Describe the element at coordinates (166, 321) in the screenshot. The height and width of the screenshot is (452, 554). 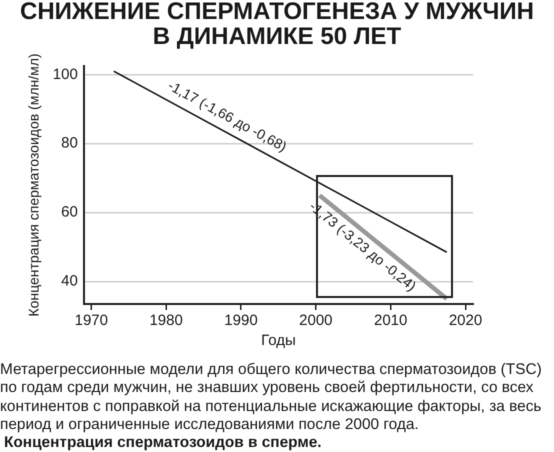
I see `x-tick-label: 1980` at that location.